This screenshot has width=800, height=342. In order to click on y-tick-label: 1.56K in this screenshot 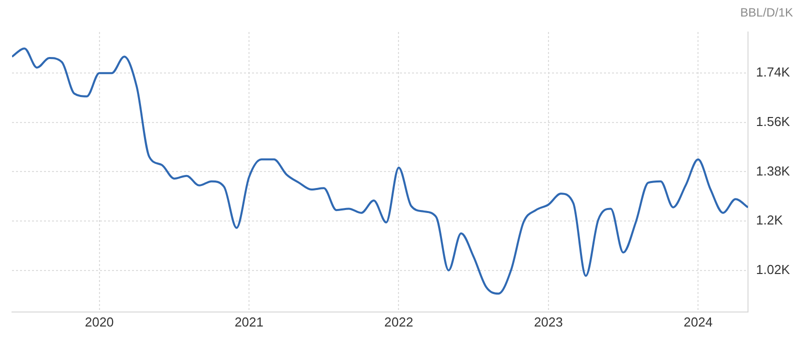, I will do `click(773, 121)`.